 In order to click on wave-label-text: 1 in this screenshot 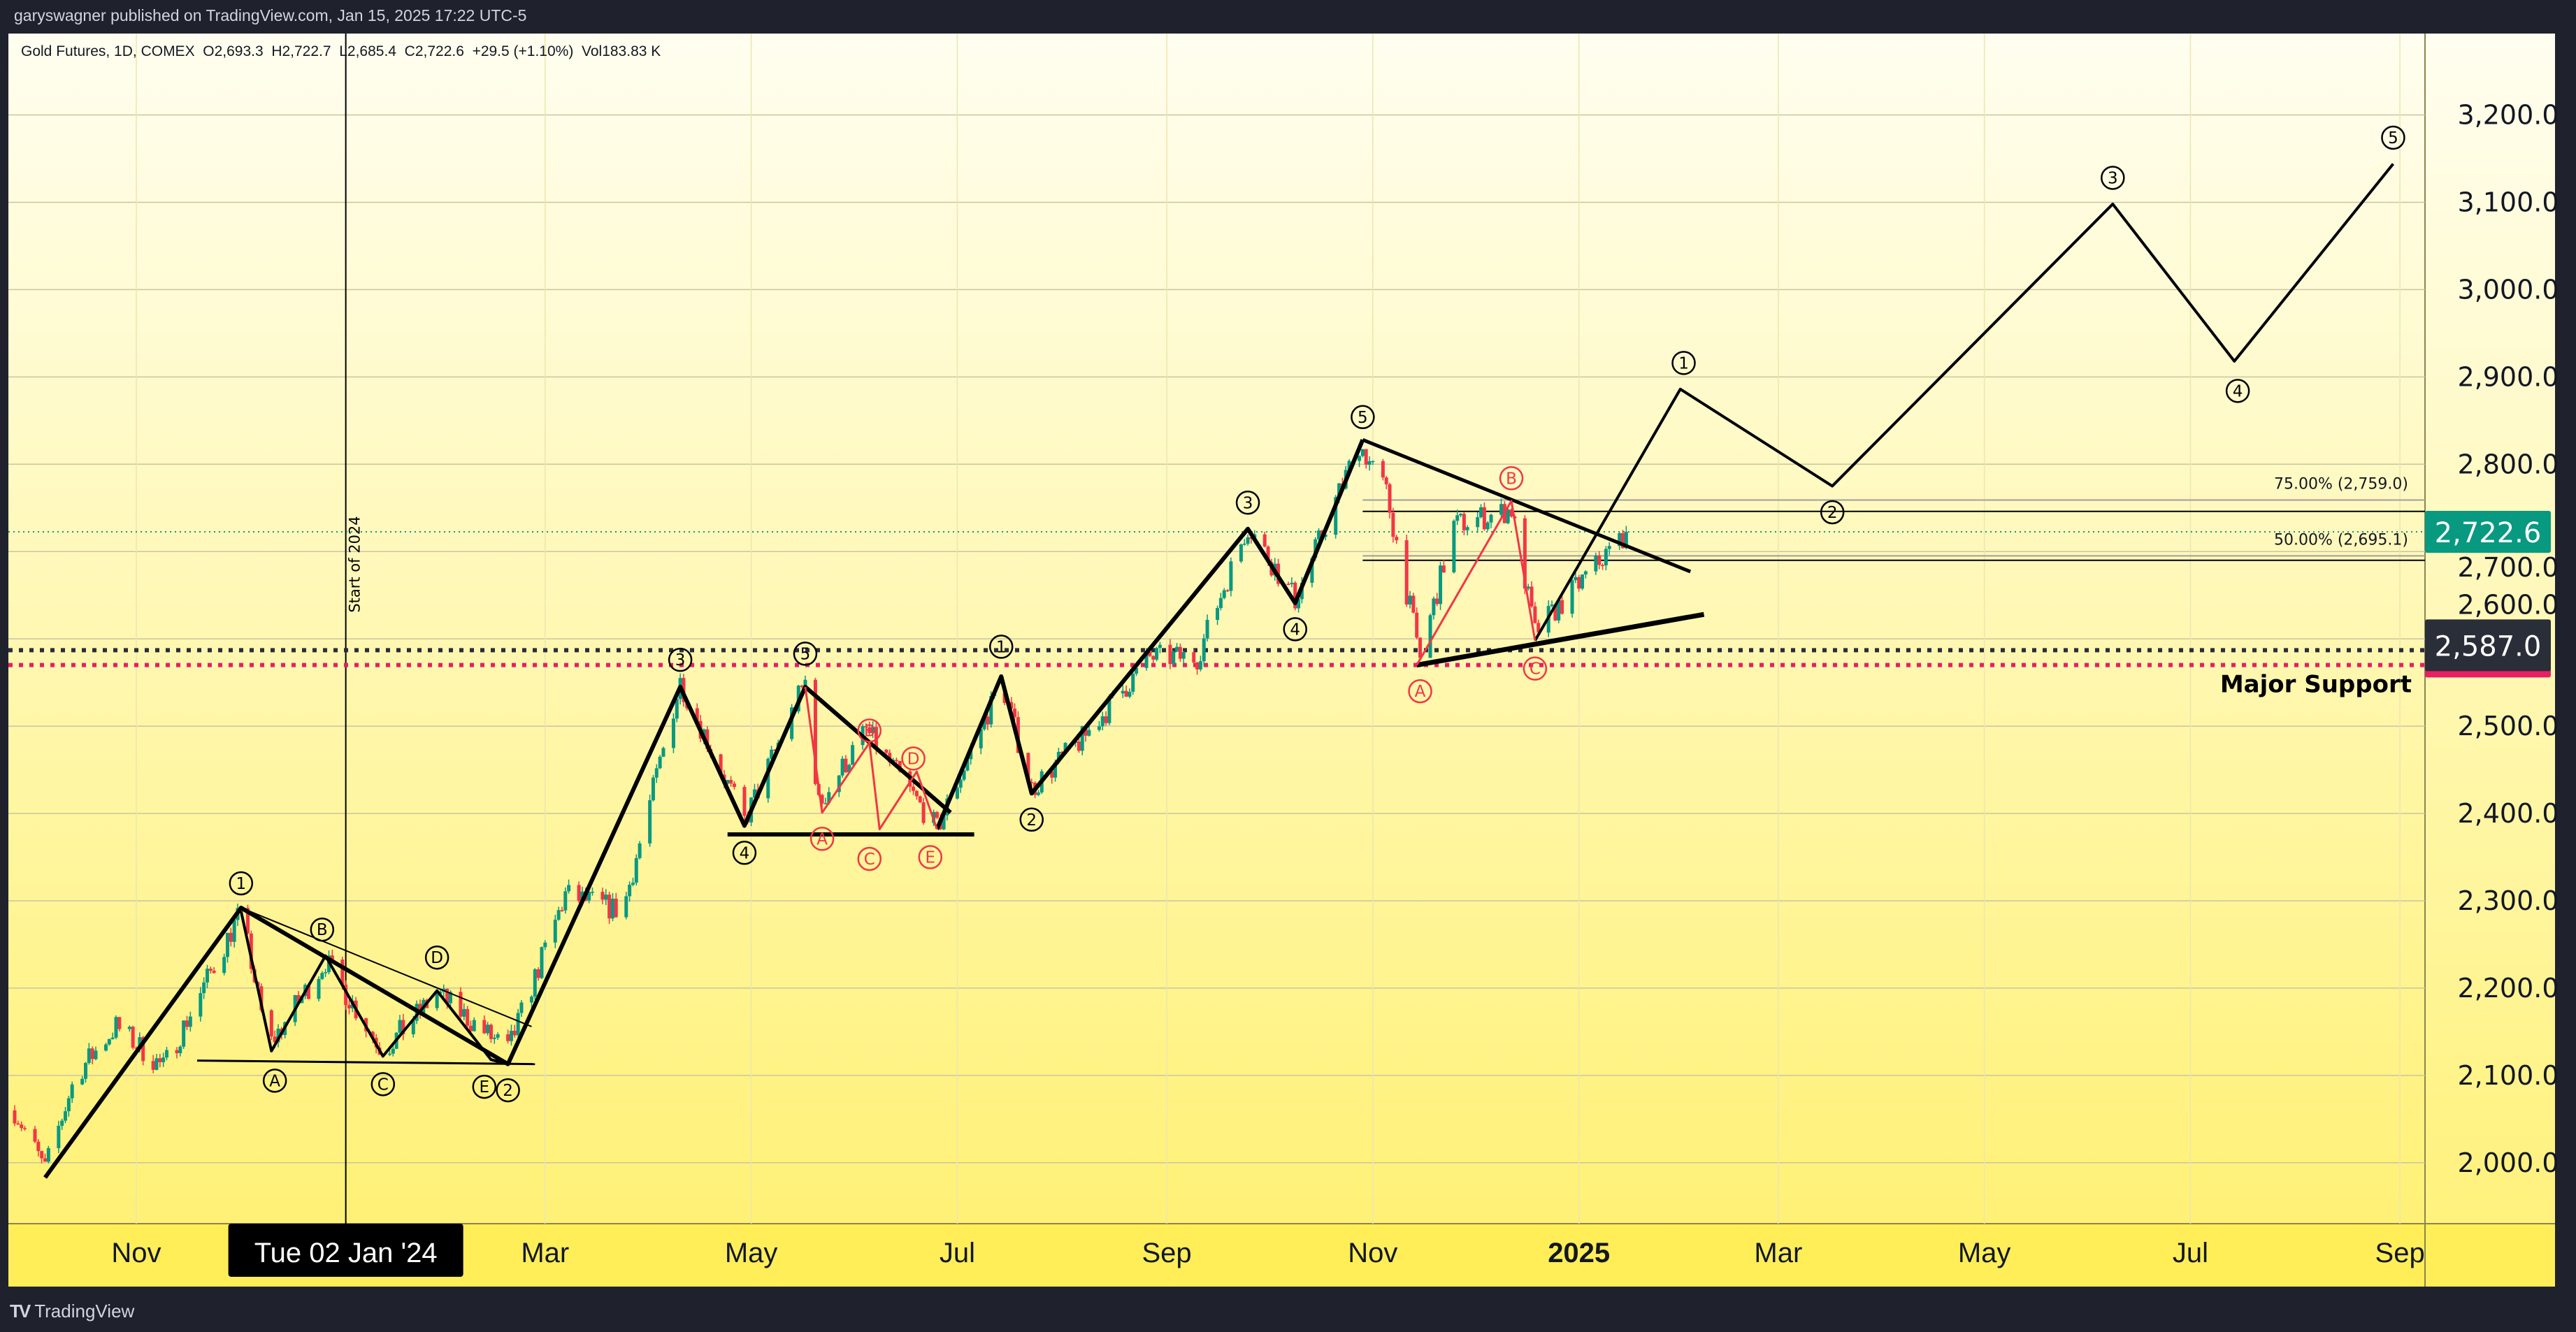, I will do `click(241, 884)`.